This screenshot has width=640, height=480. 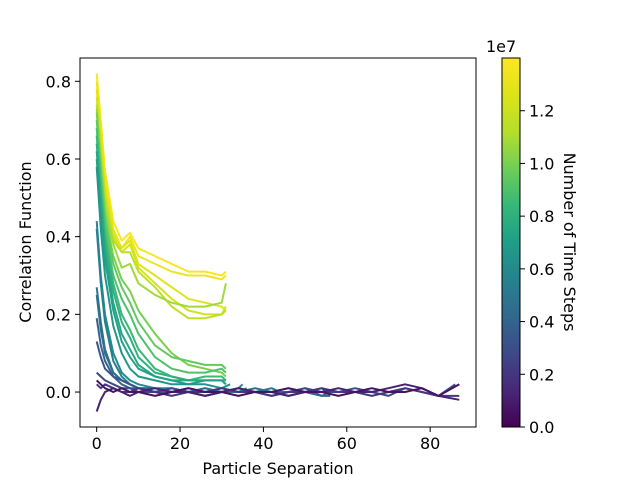 What do you see at coordinates (511, 242) in the screenshot?
I see `colorbar` at bounding box center [511, 242].